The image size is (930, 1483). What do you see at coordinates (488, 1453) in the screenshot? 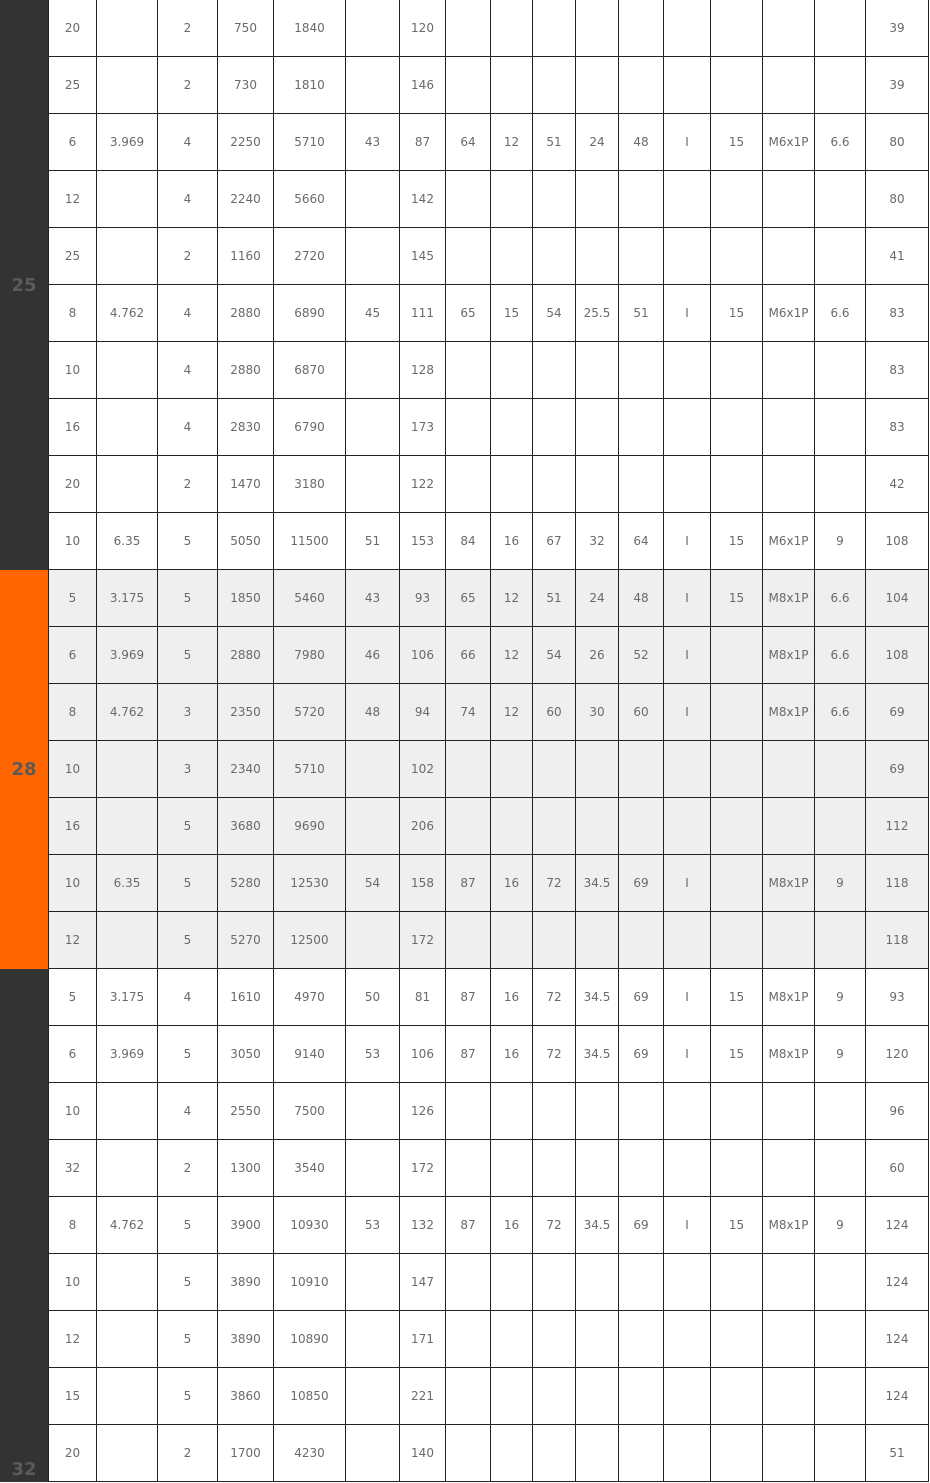
I see `table-row: 20 2 1700 4230 140 51` at bounding box center [488, 1453].